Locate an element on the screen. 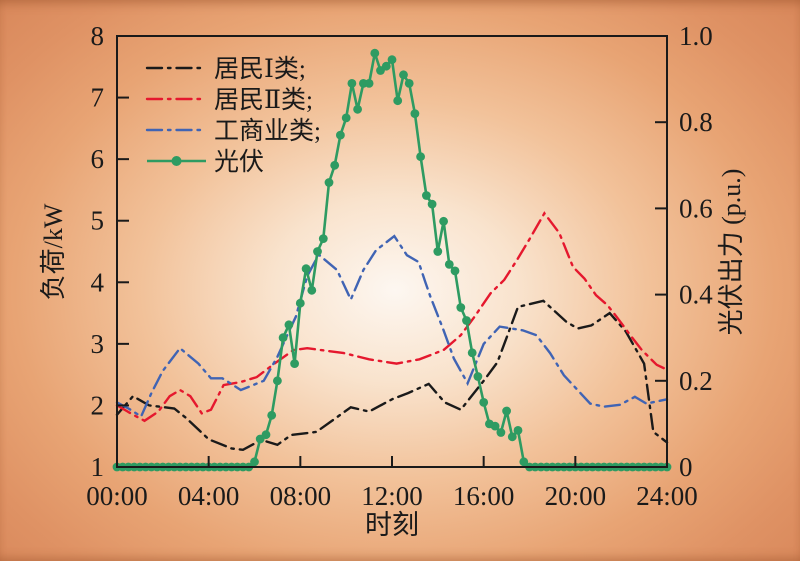  legend-label-pv: 光伏 is located at coordinates (239, 162).